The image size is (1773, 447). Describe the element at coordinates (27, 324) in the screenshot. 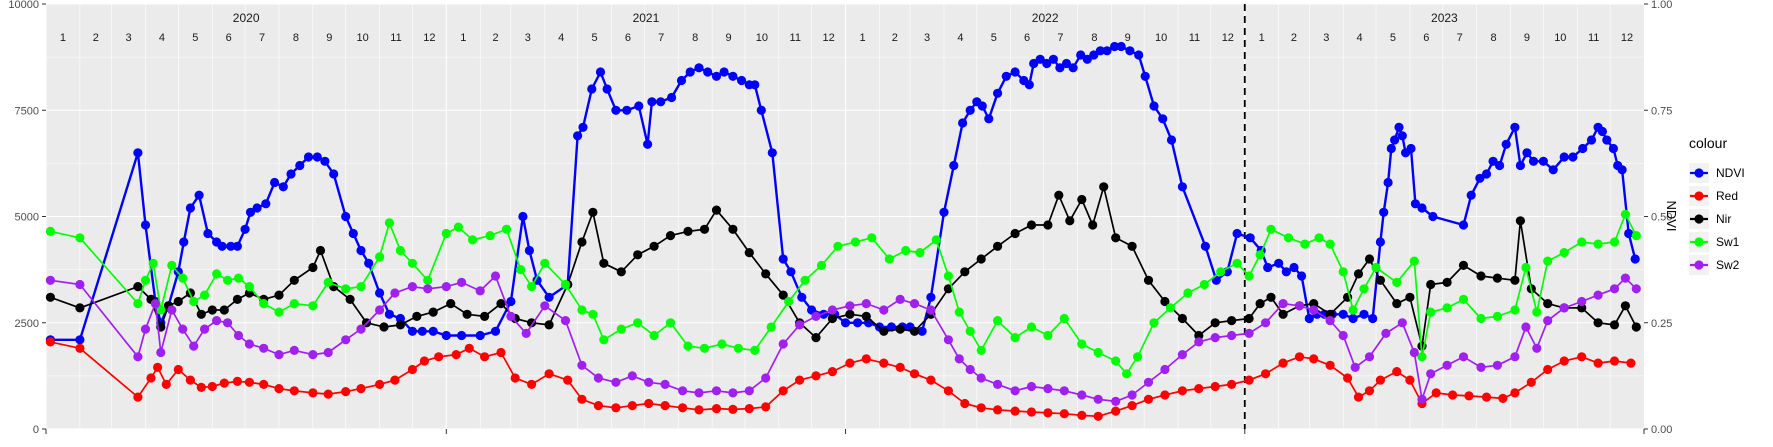

I see `y-left-tick-label: 2500` at that location.